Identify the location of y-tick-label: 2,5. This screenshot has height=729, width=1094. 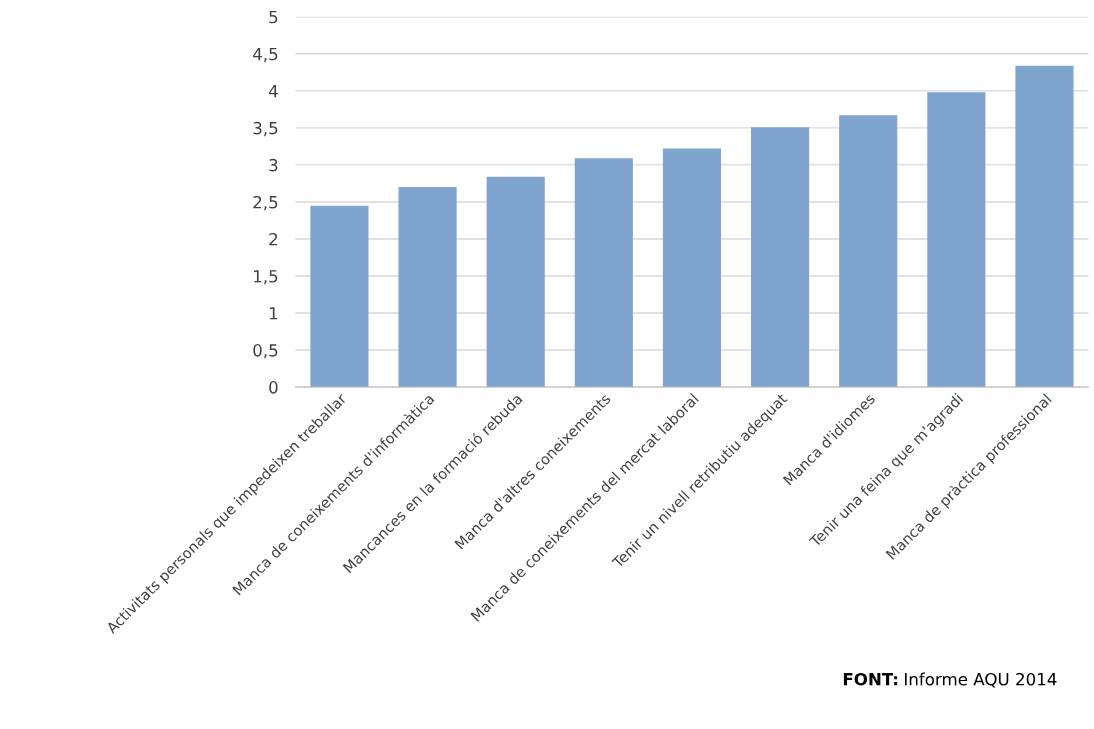
(265, 203).